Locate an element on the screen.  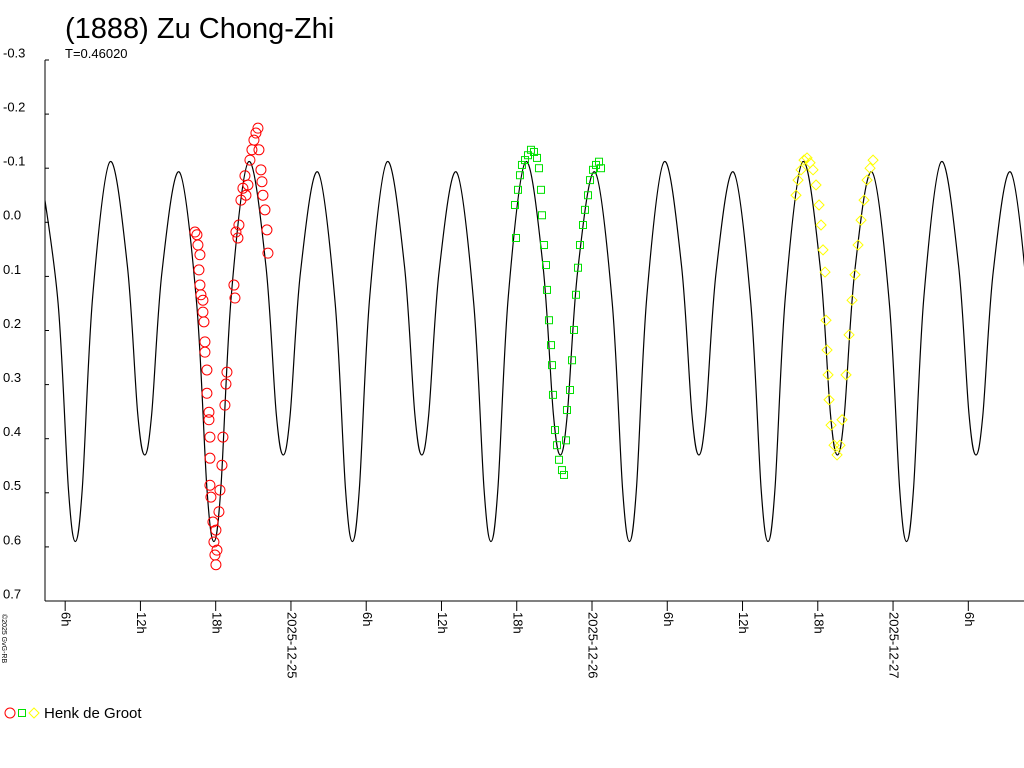
chart-title: (1888) Zu Chong-Zhi is located at coordinates (199, 29).